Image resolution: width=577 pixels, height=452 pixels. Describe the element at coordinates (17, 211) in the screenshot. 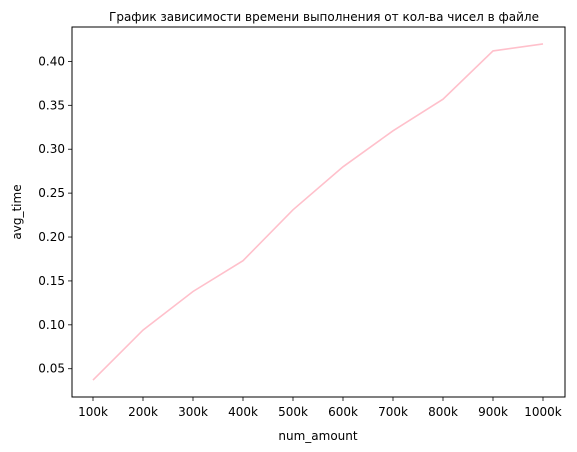

I see `y-axis-label: avg_time` at that location.